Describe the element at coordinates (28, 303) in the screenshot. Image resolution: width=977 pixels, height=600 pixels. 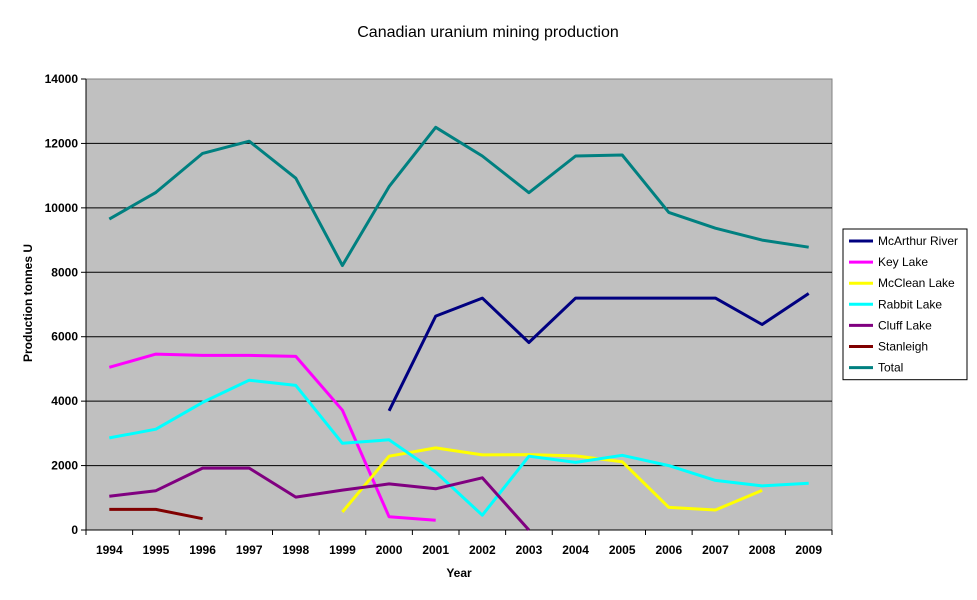
I see `y-axis-label: Production tonnes U` at that location.